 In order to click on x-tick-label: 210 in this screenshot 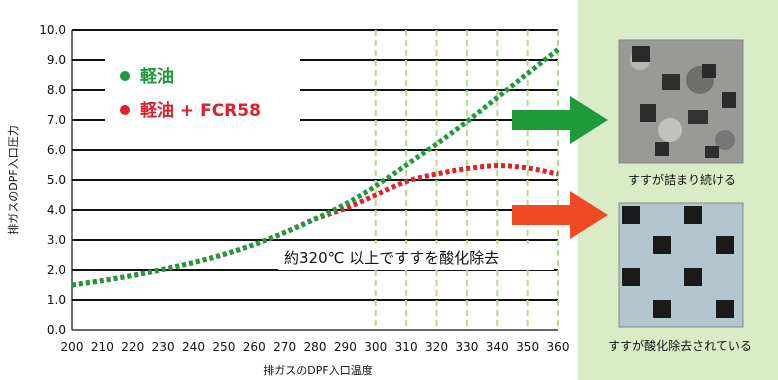, I will do `click(102, 347)`.